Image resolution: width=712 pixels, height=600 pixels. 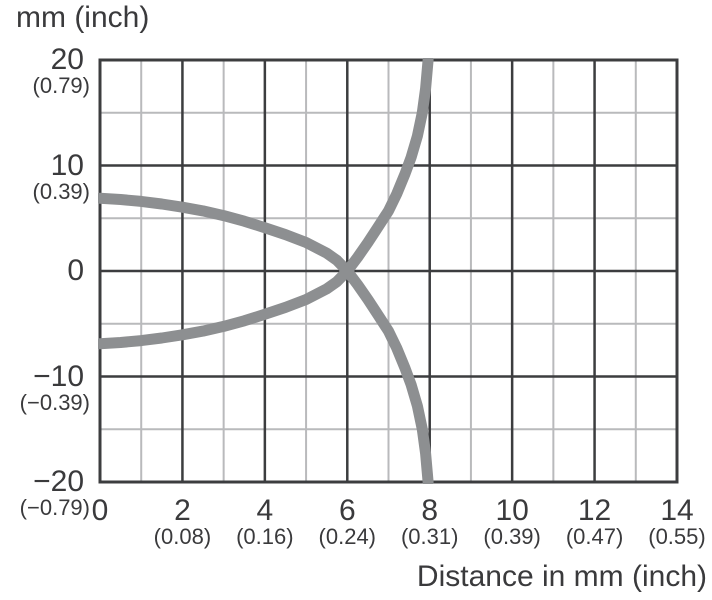 I want to click on x-tick-inch-label: (0.47), so click(x=594, y=536).